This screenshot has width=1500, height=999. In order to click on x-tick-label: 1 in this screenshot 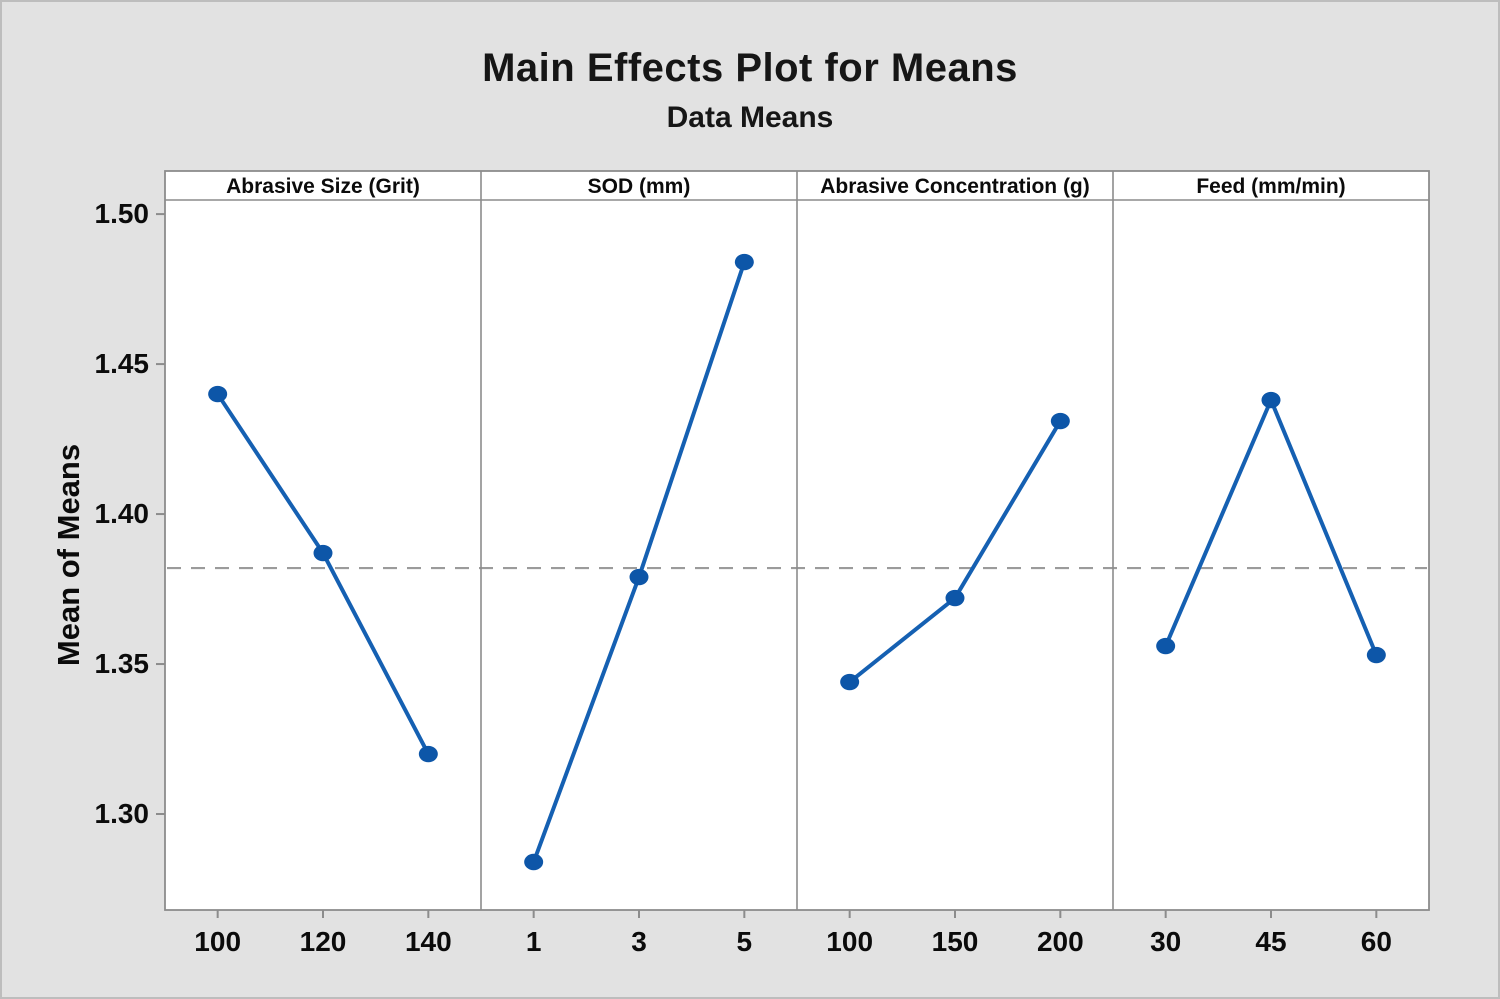, I will do `click(534, 941)`.